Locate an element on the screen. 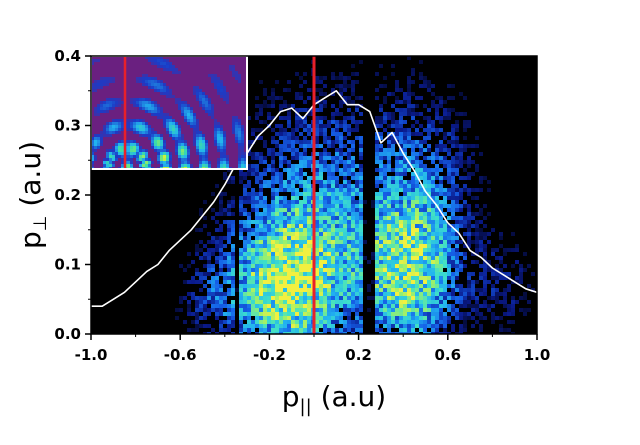  y-tick-label: 0.1 is located at coordinates (67, 265).